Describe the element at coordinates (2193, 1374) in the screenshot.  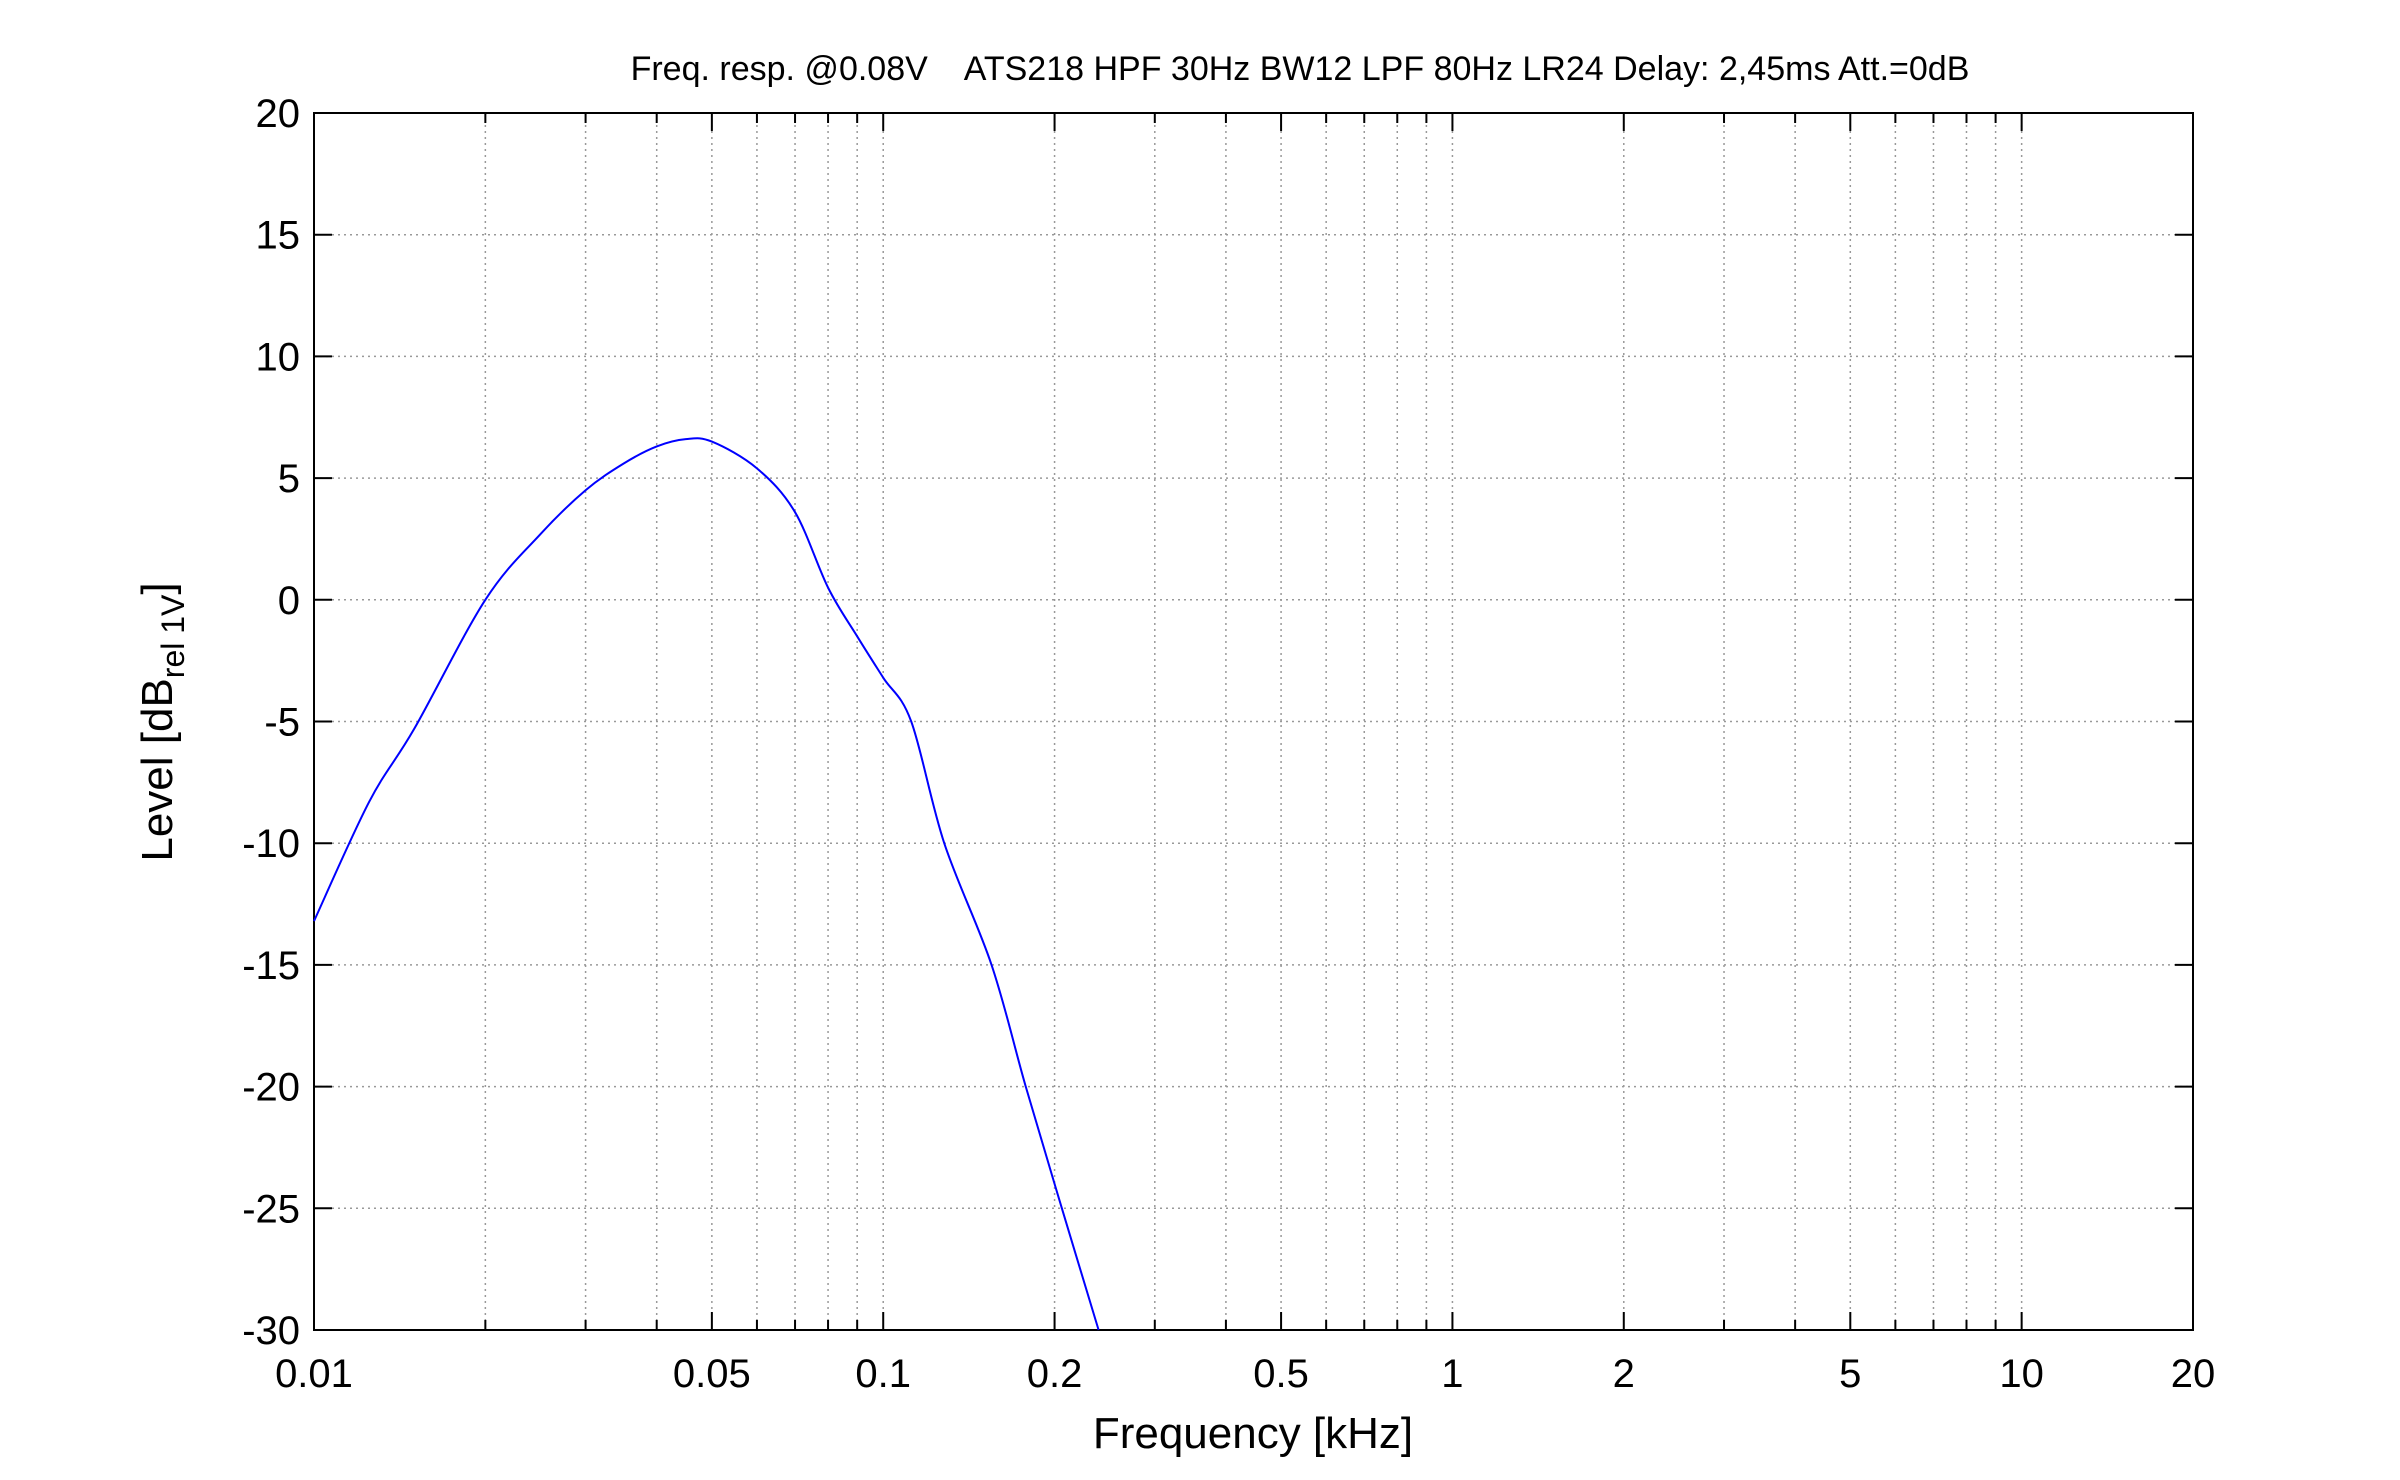
I see `x-tick-label: 20` at that location.